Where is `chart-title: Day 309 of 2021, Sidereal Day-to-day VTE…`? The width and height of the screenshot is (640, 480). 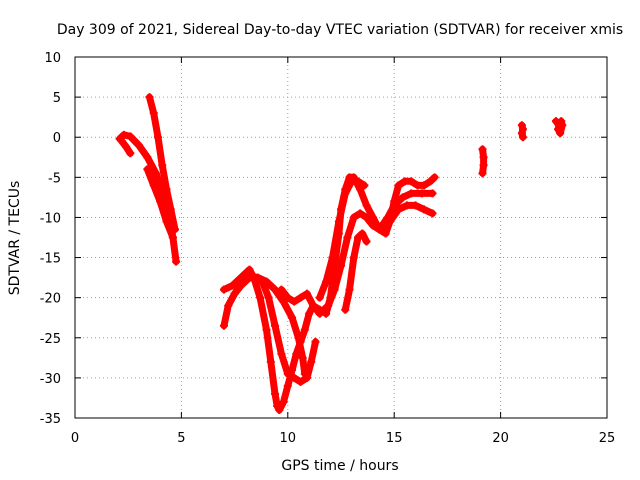 chart-title: Day 309 of 2021, Sidereal Day-to-day VTE… is located at coordinates (340, 30).